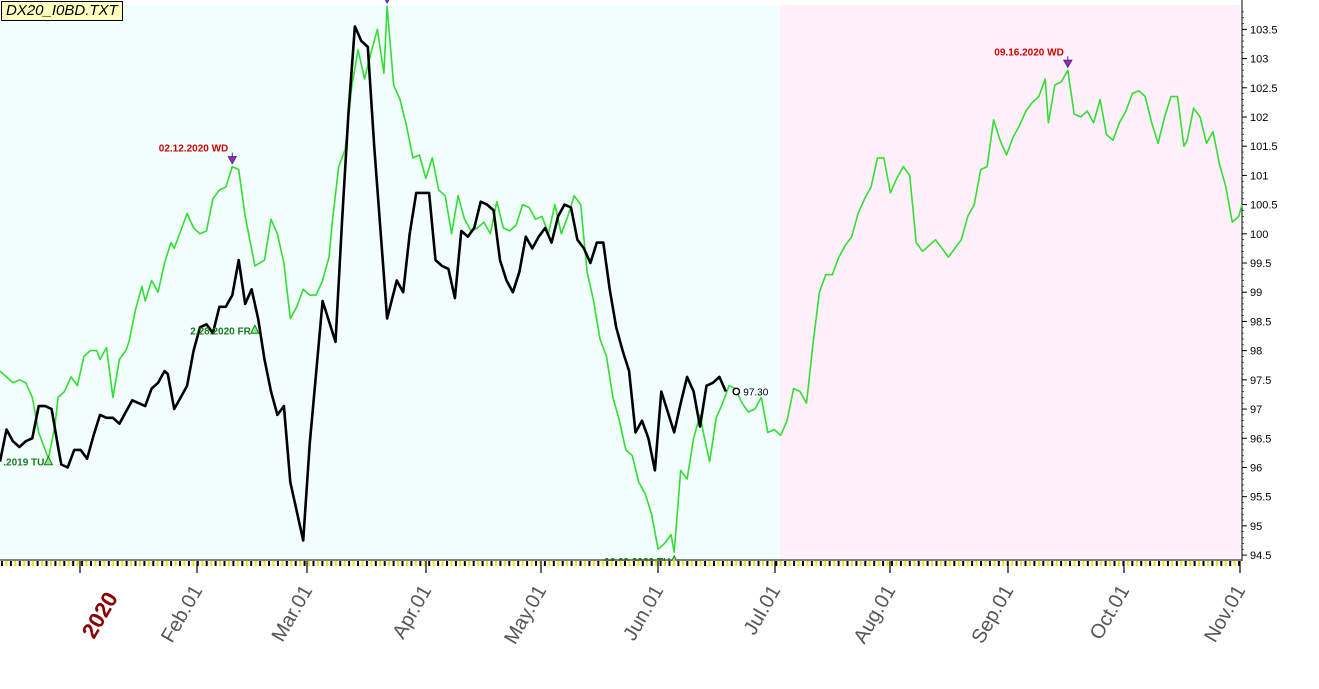 This screenshot has width=1319, height=689. What do you see at coordinates (643, 613) in the screenshot?
I see `x-month-label-4: Jun.01` at bounding box center [643, 613].